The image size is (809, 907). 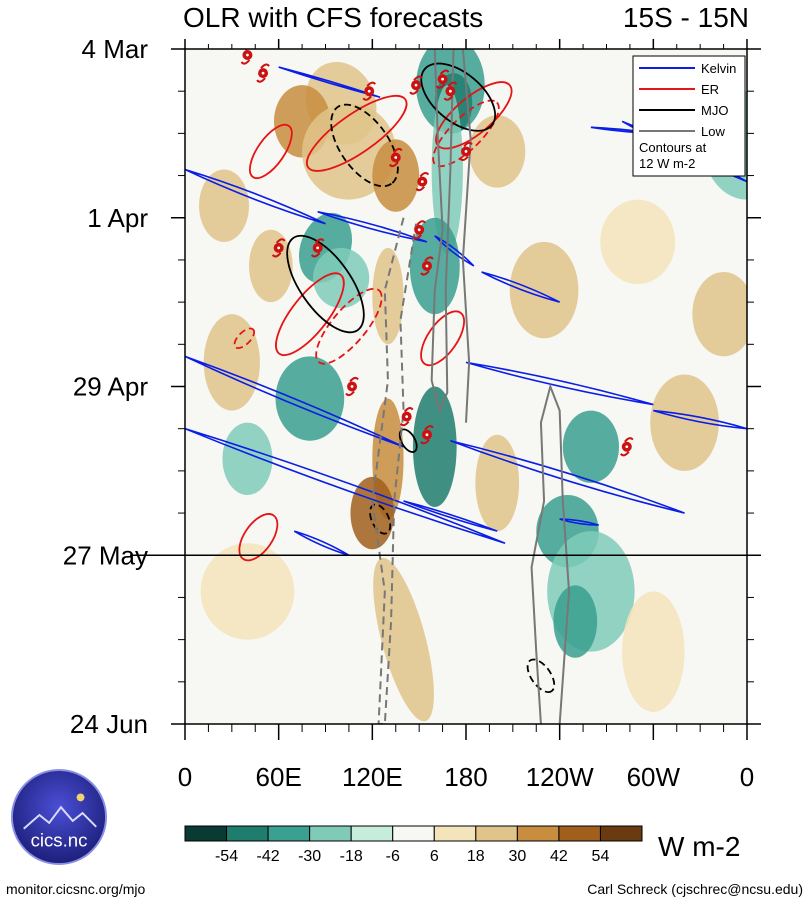 I want to click on y-tick-label: 27 May, so click(x=105, y=555).